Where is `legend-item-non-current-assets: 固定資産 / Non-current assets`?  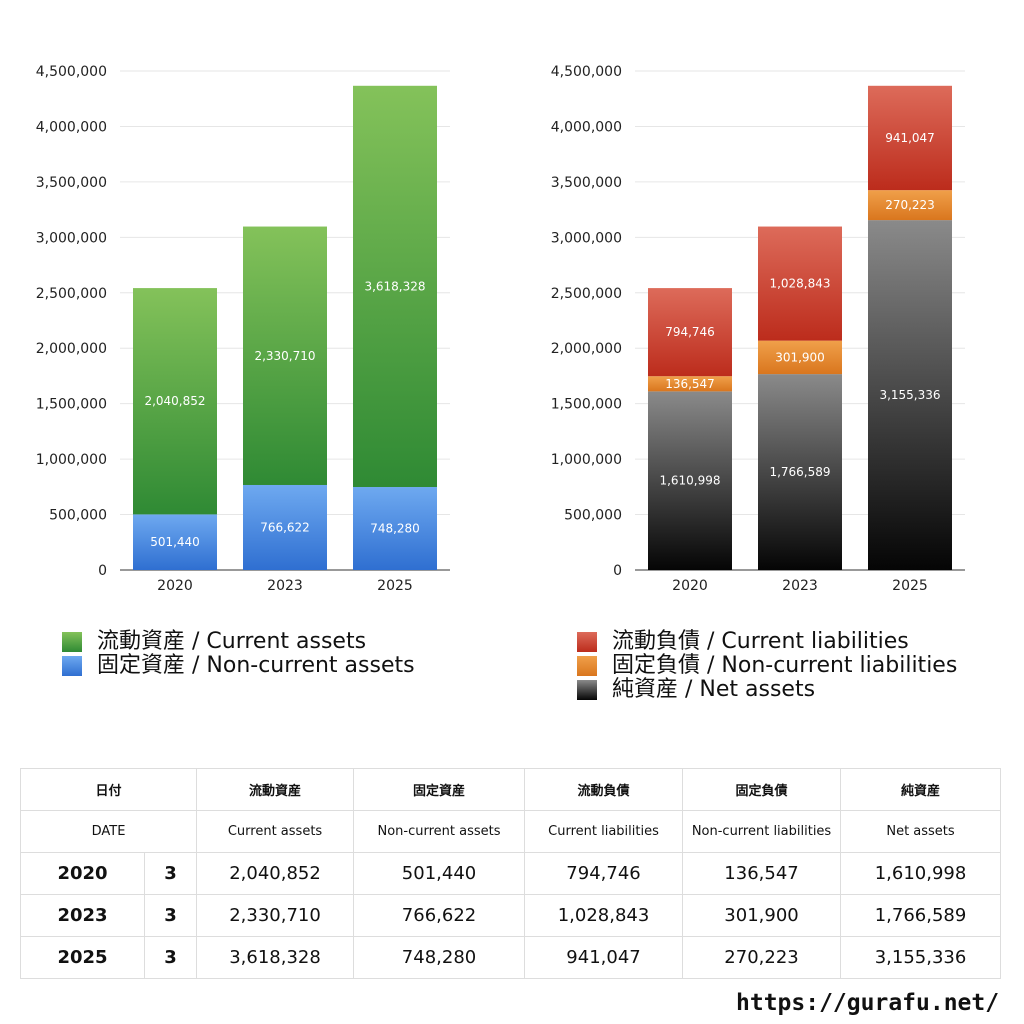 legend-item-non-current-assets: 固定資産 / Non-current assets is located at coordinates (238, 666).